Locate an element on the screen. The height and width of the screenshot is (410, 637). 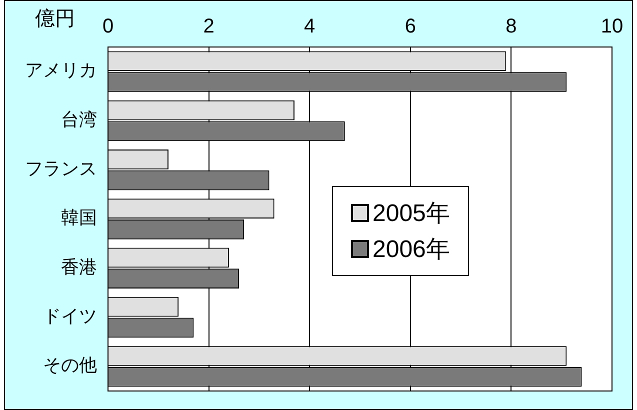
y-tick-label: フランス is located at coordinates (61, 169).